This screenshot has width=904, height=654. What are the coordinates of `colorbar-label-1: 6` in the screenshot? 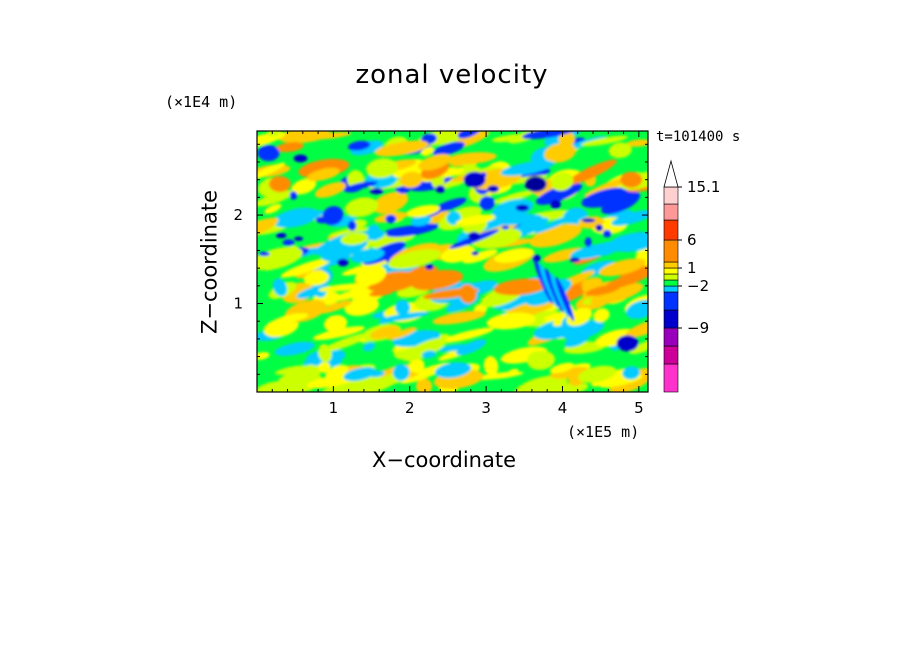 It's located at (692, 240).